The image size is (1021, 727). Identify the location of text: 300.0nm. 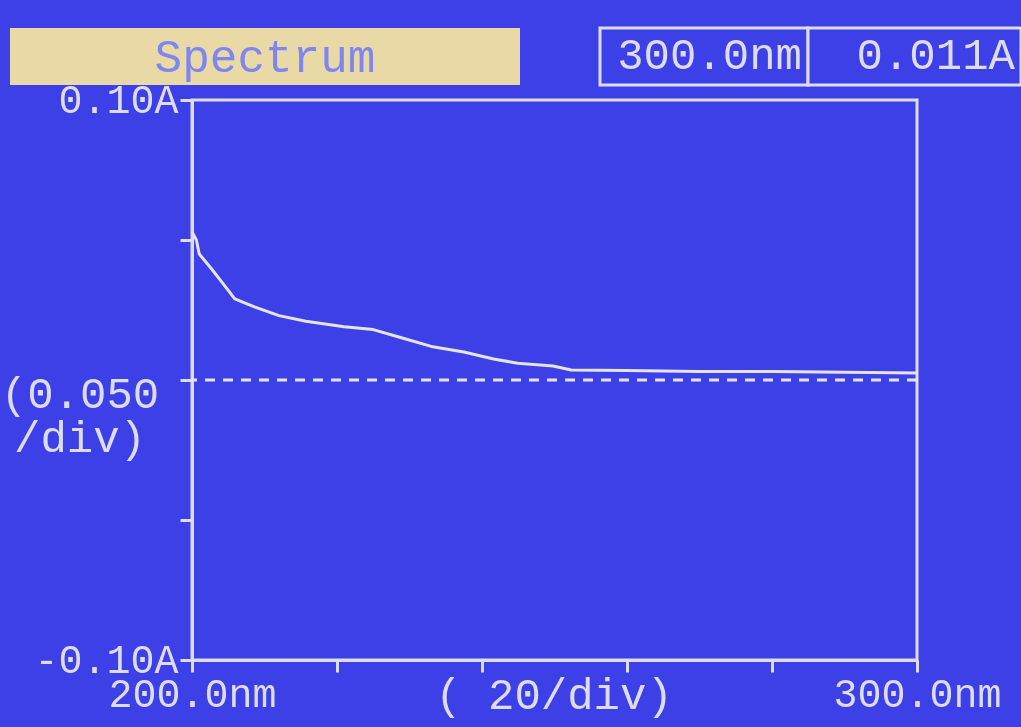
(709, 57).